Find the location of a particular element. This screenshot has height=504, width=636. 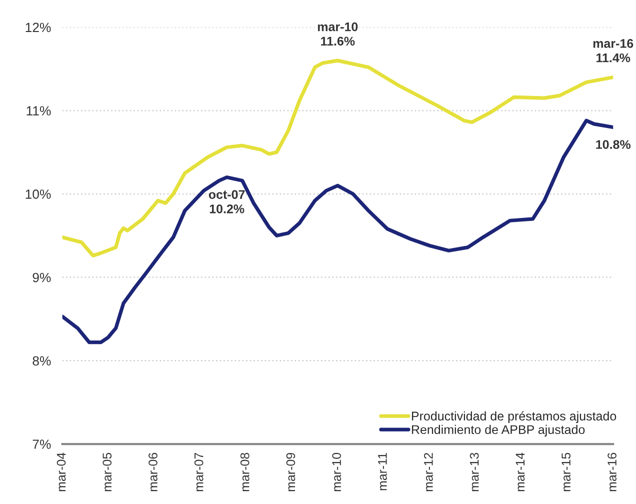

annotation: mar-10 11.6% is located at coordinates (338, 34).